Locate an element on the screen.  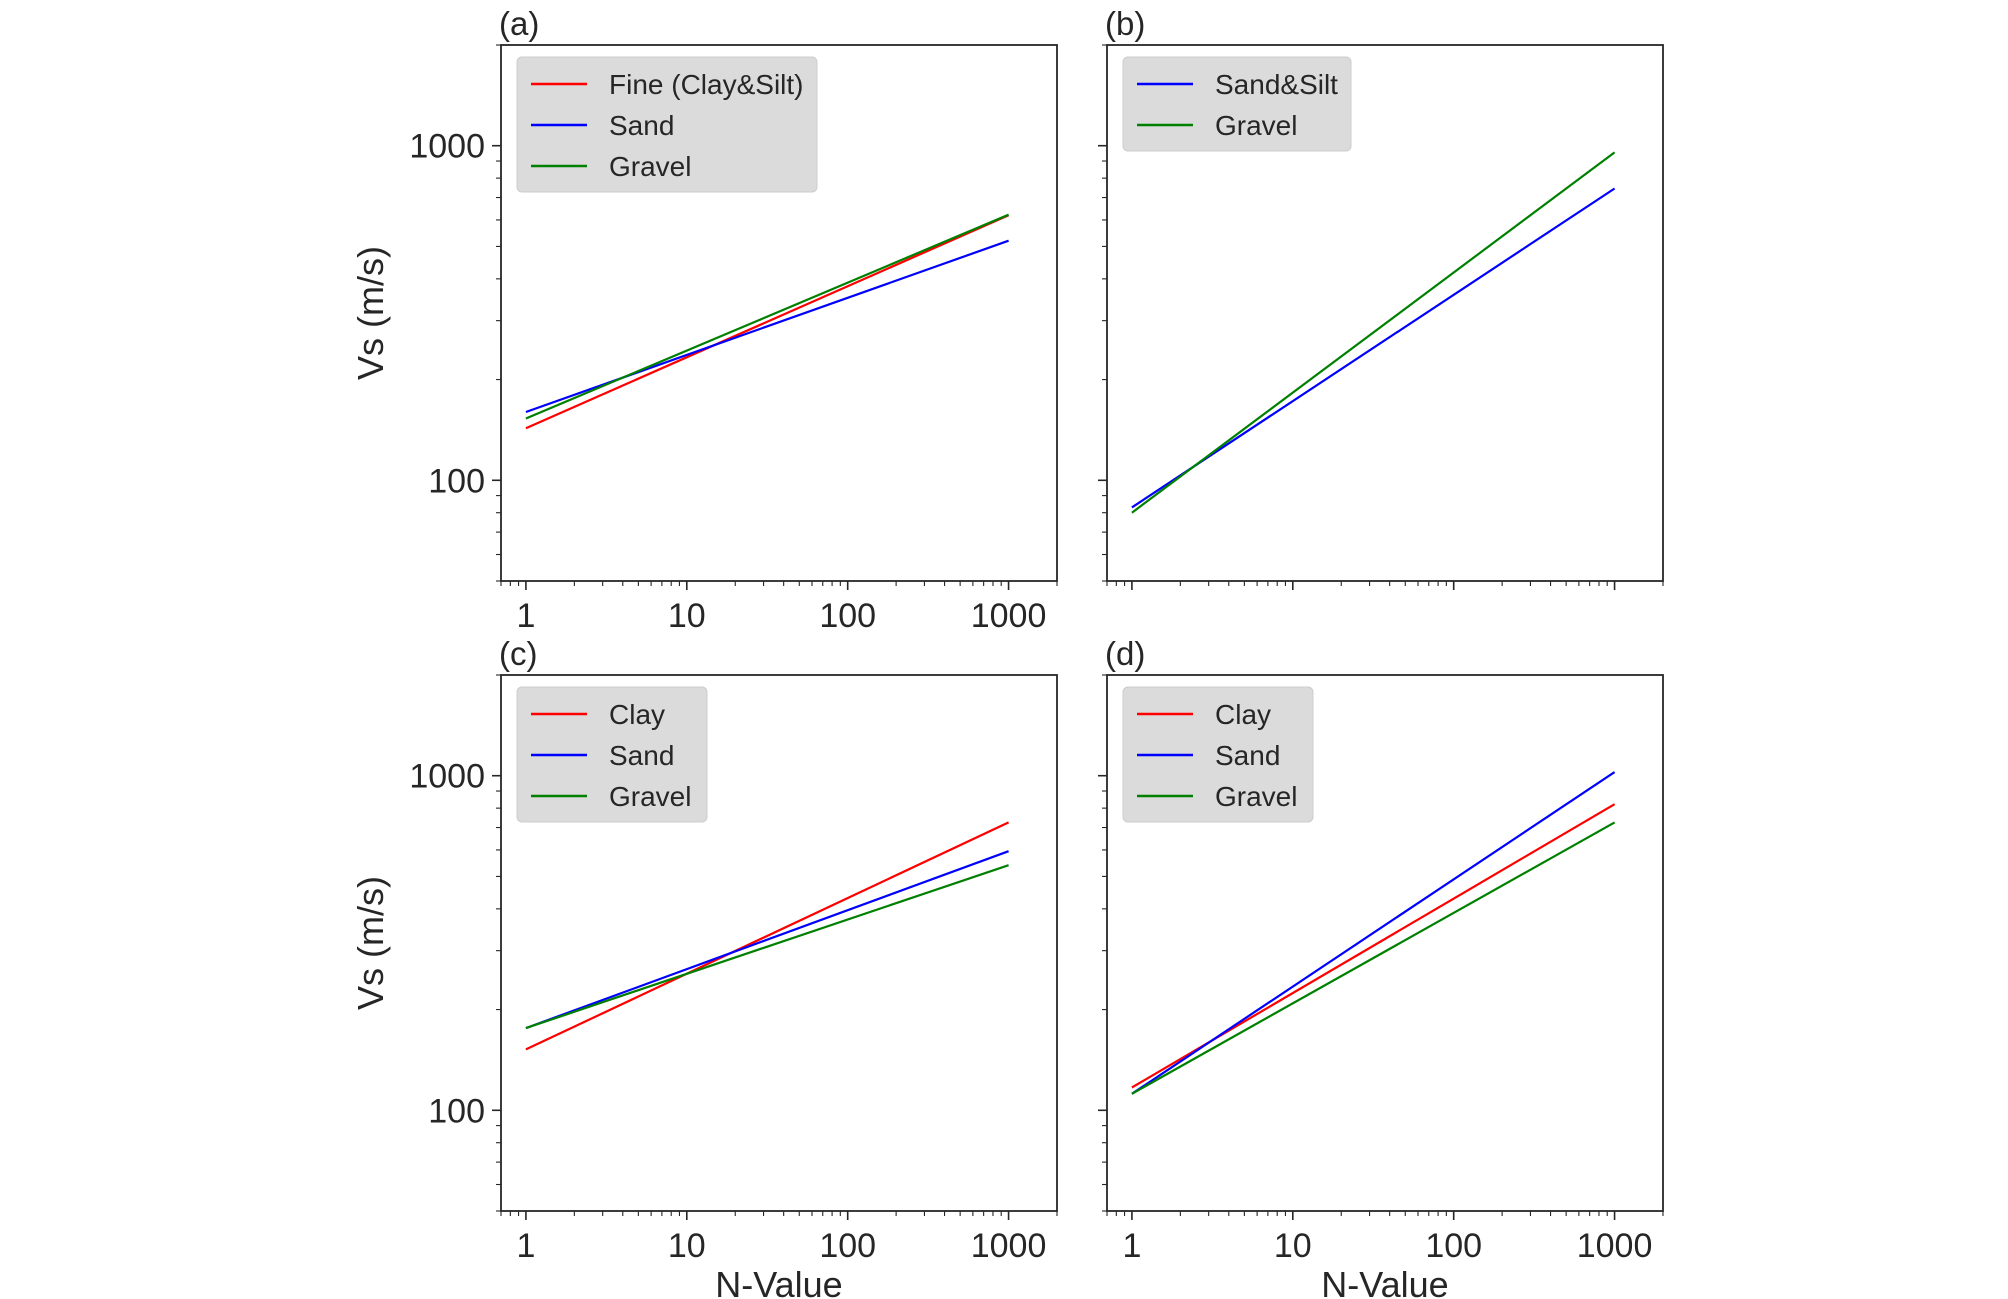
legend: Sand&Silt Gravel is located at coordinates (1237, 104).